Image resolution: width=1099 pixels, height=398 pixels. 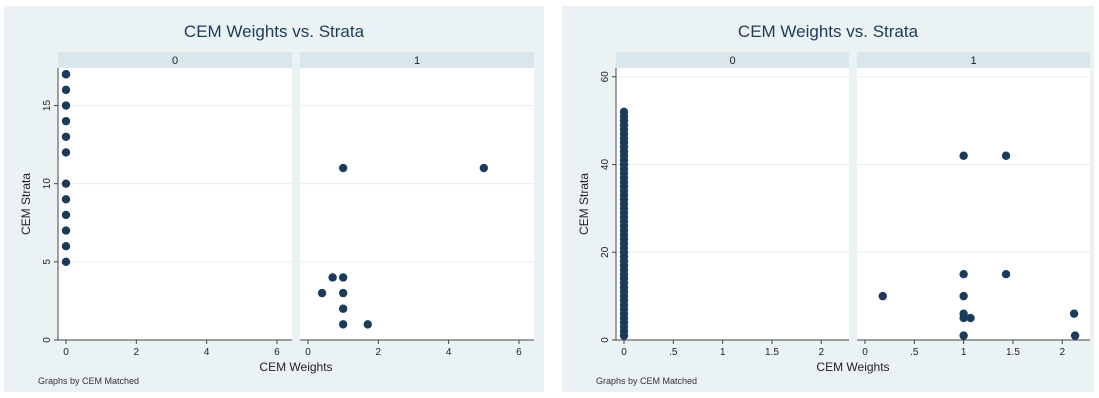 I want to click on y-tick-label: 10, so click(x=47, y=184).